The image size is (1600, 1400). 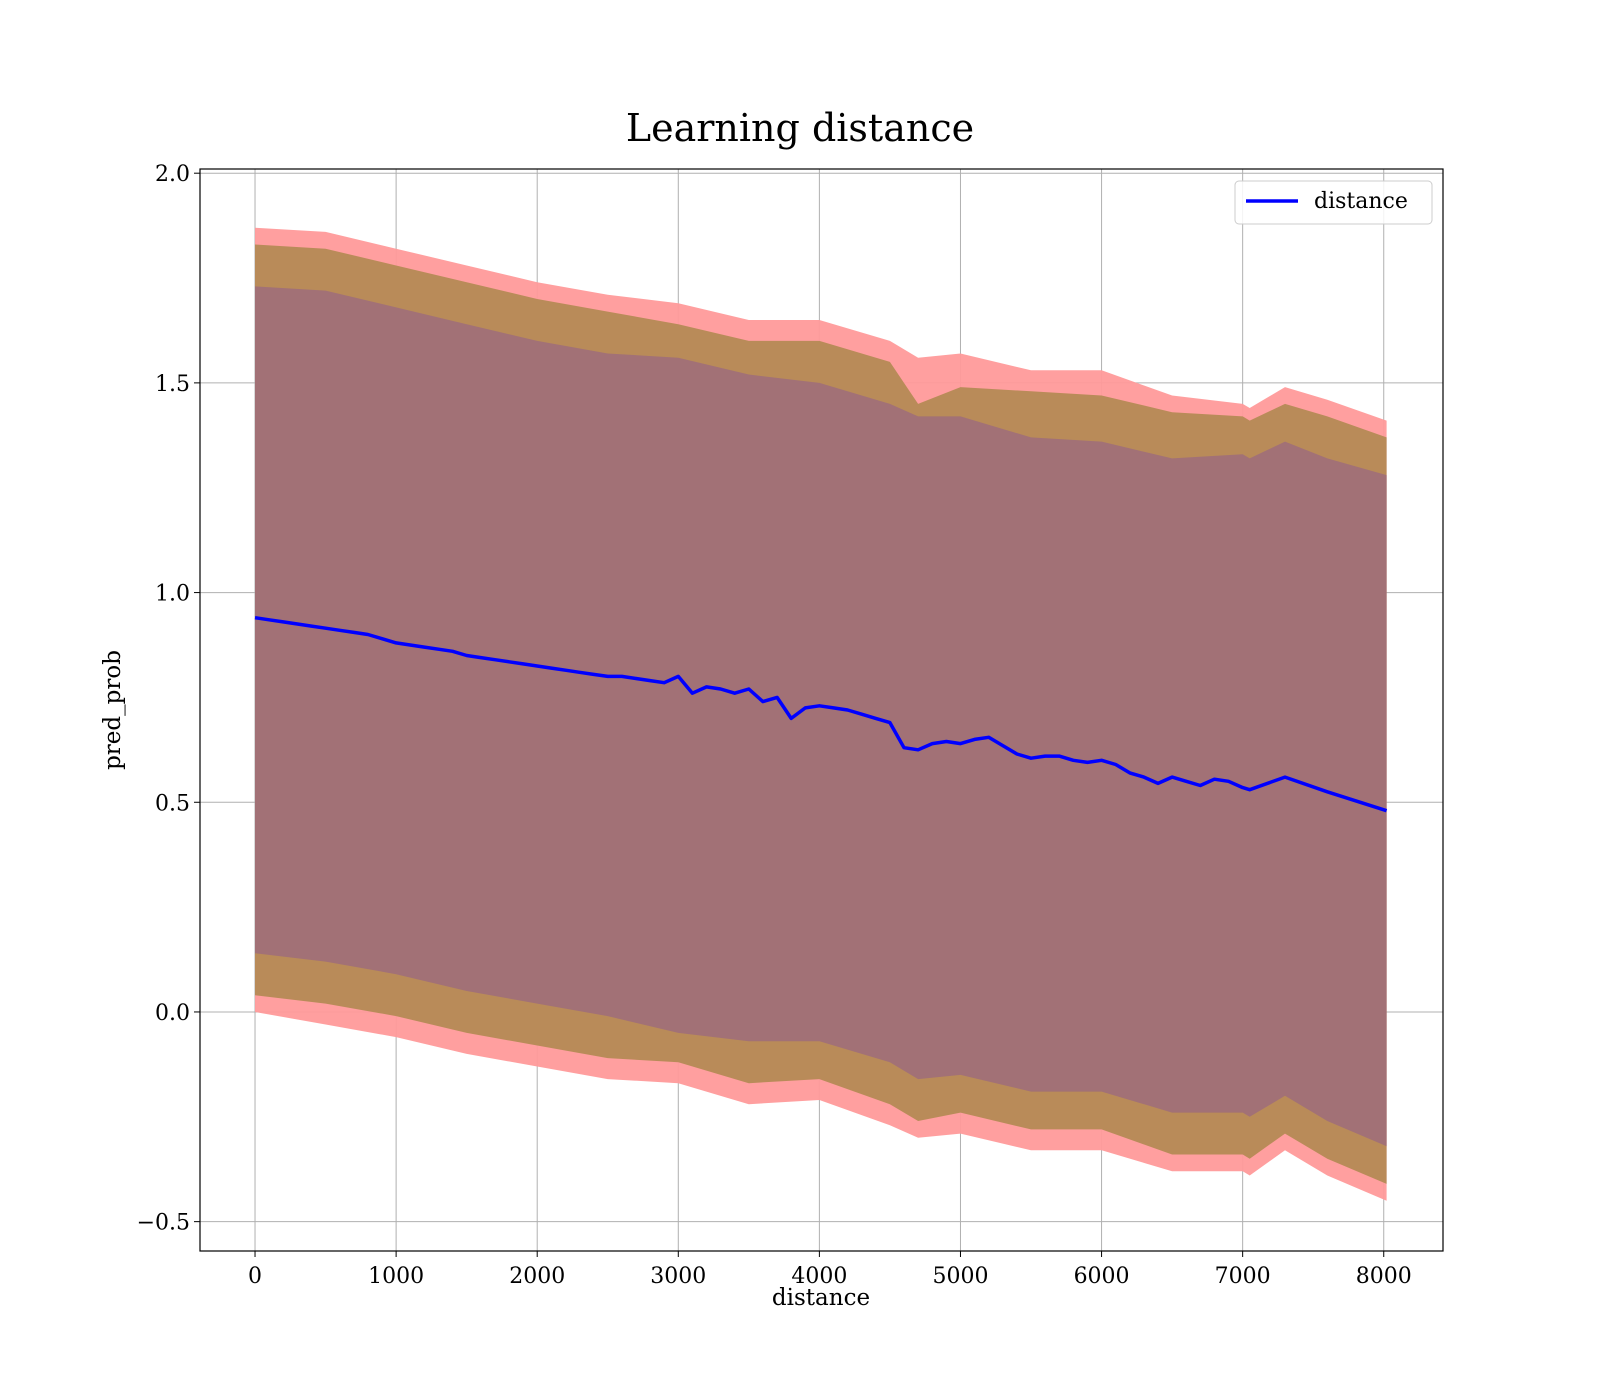 What do you see at coordinates (537, 1276) in the screenshot?
I see `x-tick-label: 2000` at bounding box center [537, 1276].